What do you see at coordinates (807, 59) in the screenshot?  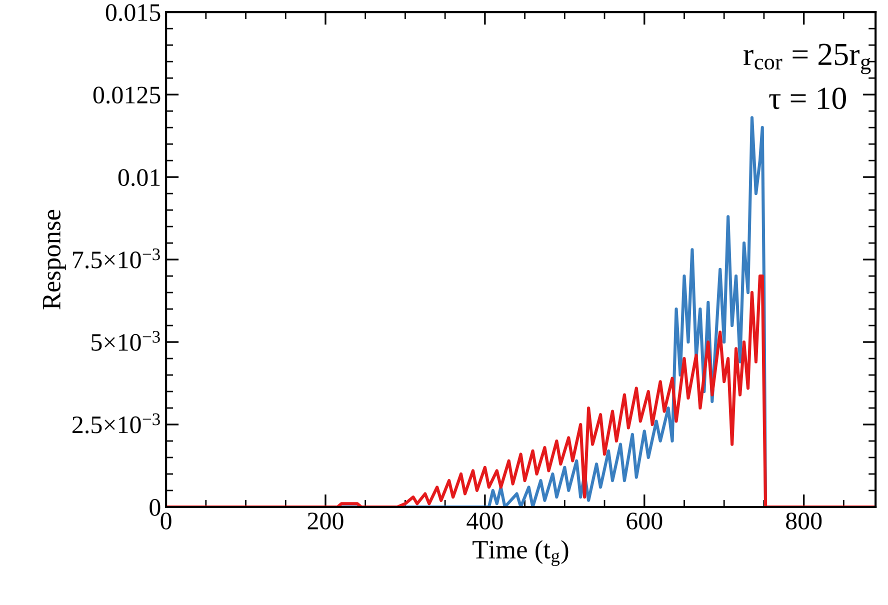 I see `annotation: r$_{cor}$ = 25r$_{g}$` at bounding box center [807, 59].